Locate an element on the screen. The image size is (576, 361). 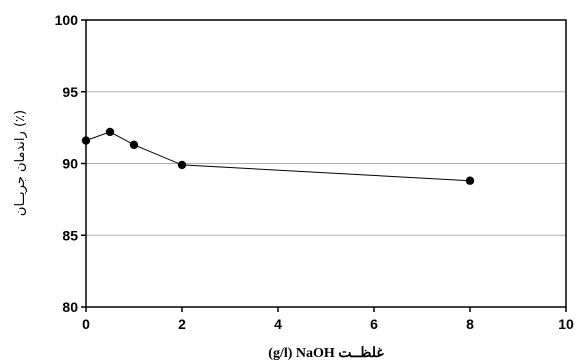
x-tick-label: 8 is located at coordinates (470, 324).